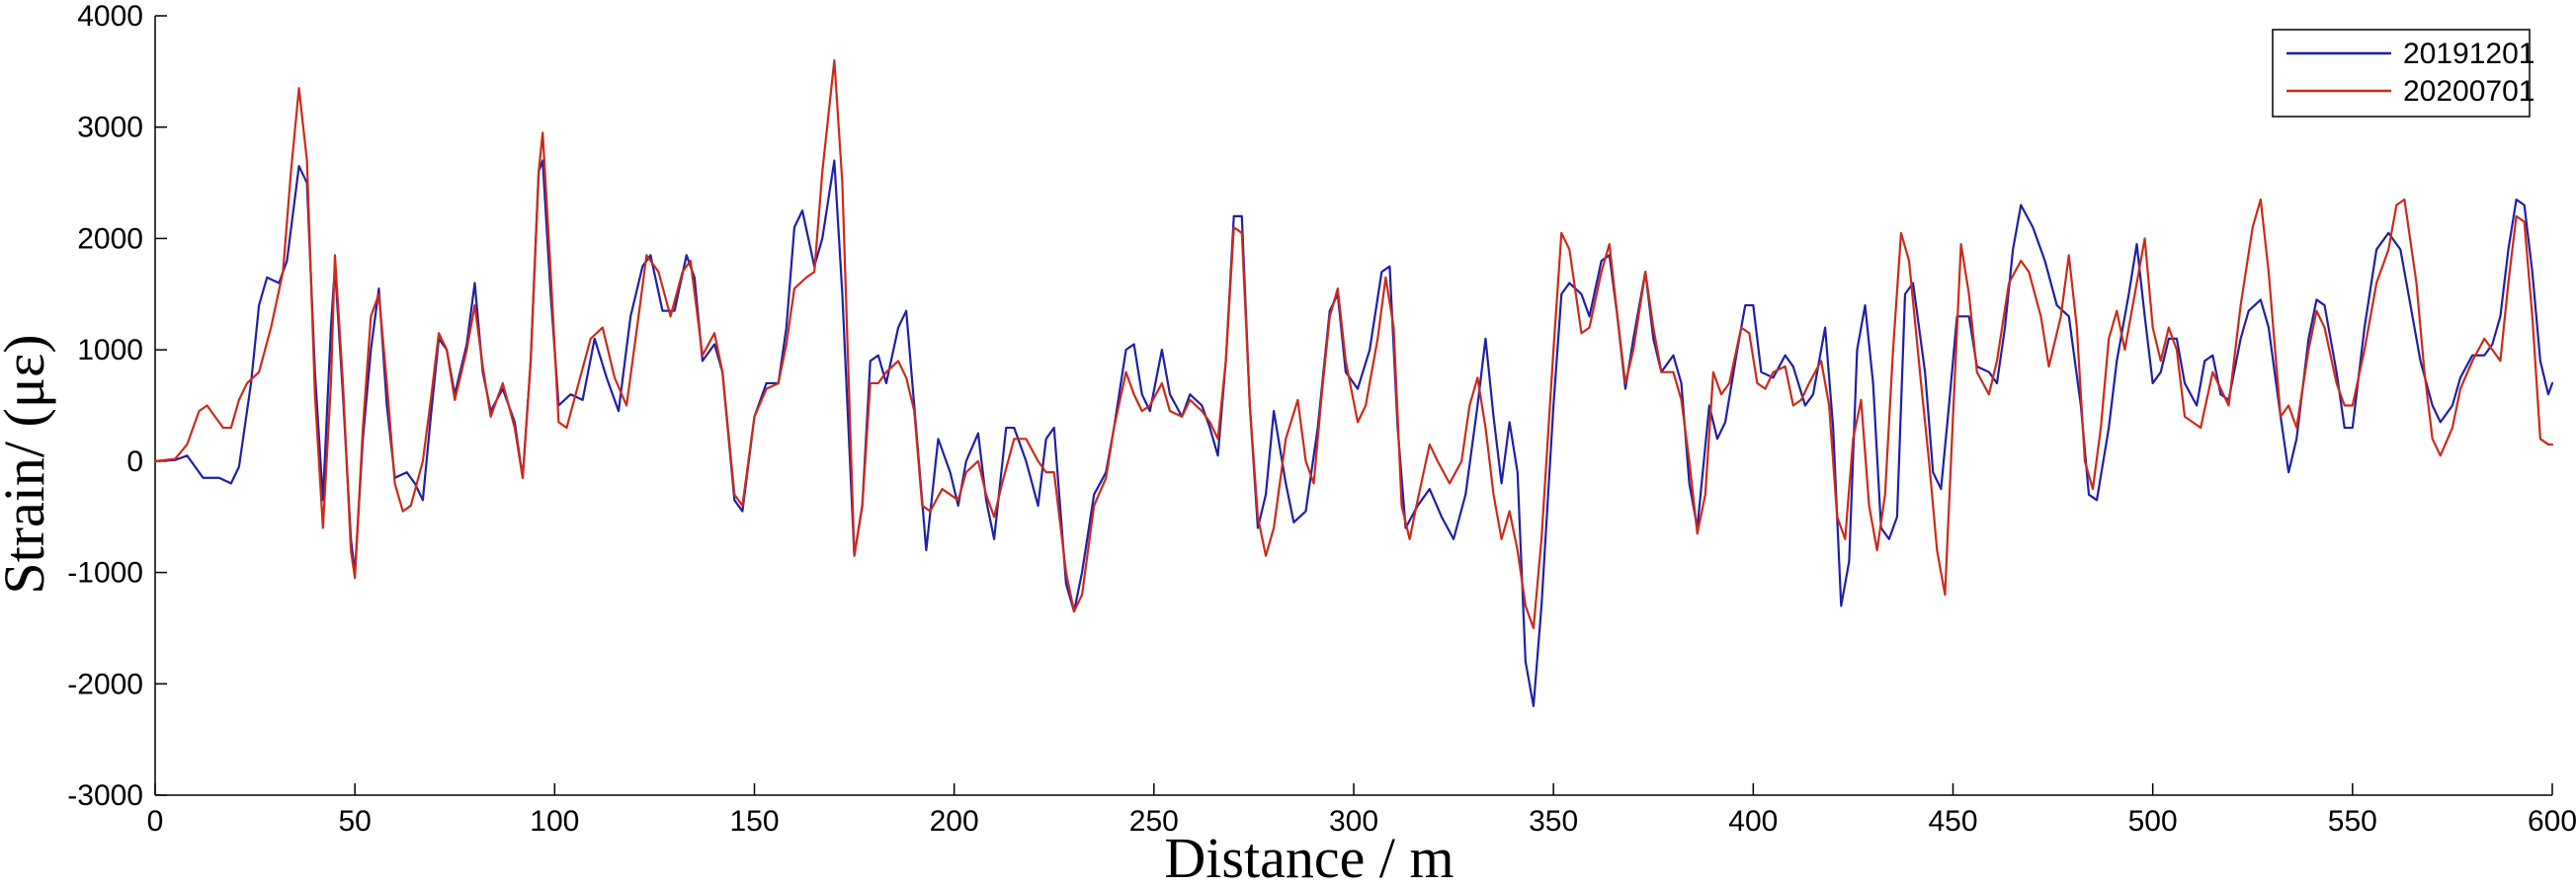 The image size is (2576, 889). I want to click on x-tick-label: 550, so click(2352, 821).